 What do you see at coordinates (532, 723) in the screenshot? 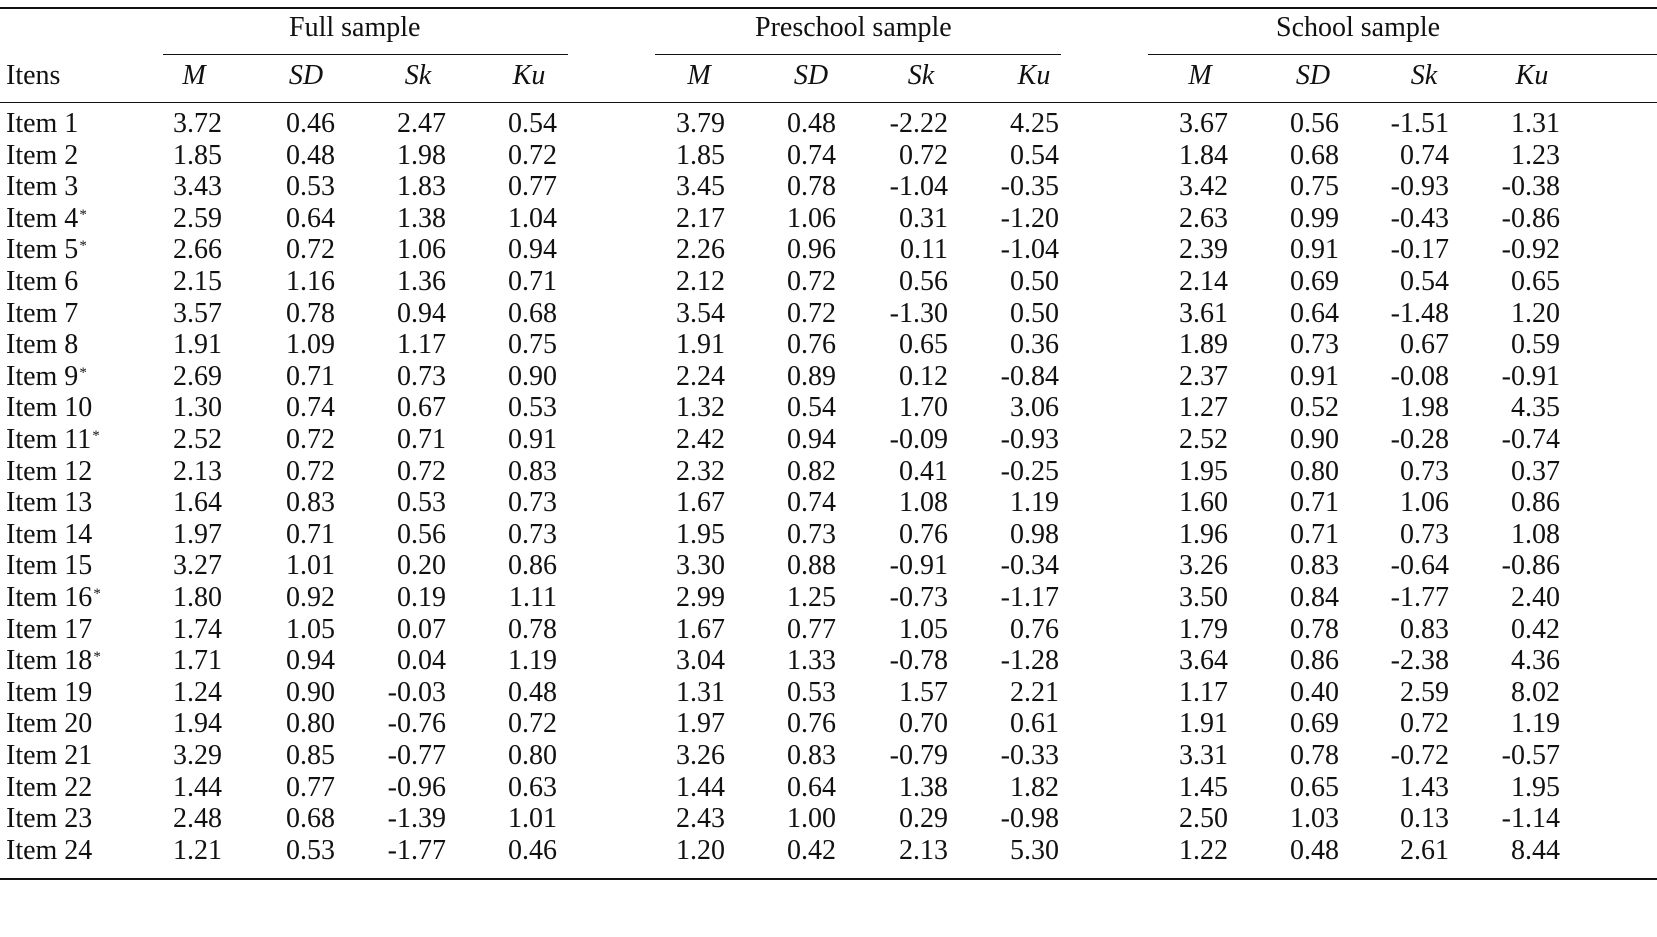
I see `cell-full-ku: 0.72` at bounding box center [532, 723].